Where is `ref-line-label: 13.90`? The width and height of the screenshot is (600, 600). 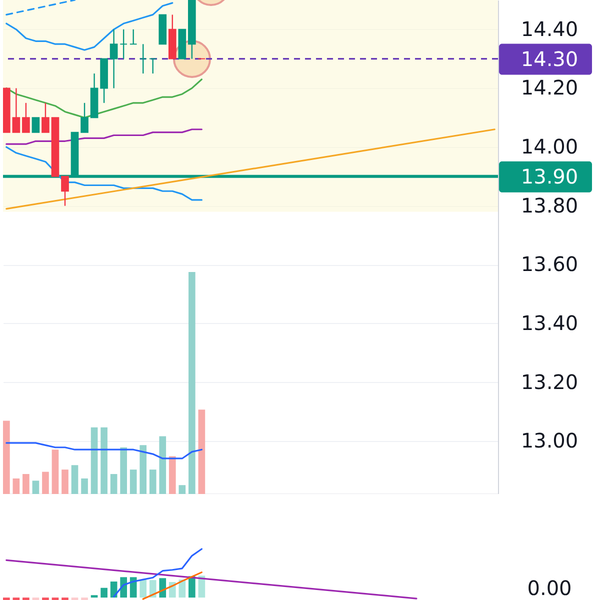
ref-line-label: 13.90 is located at coordinates (549, 176).